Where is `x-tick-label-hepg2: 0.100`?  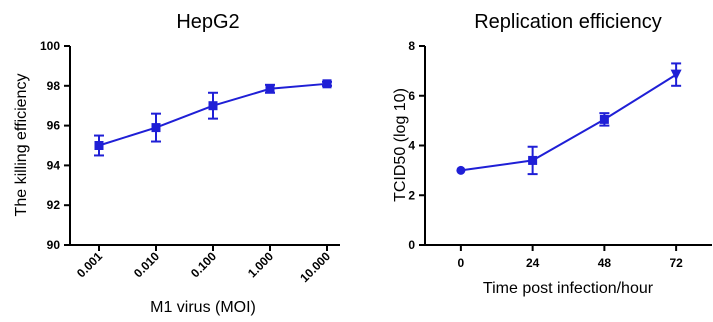 x-tick-label-hepg2: 0.100 is located at coordinates (203, 264).